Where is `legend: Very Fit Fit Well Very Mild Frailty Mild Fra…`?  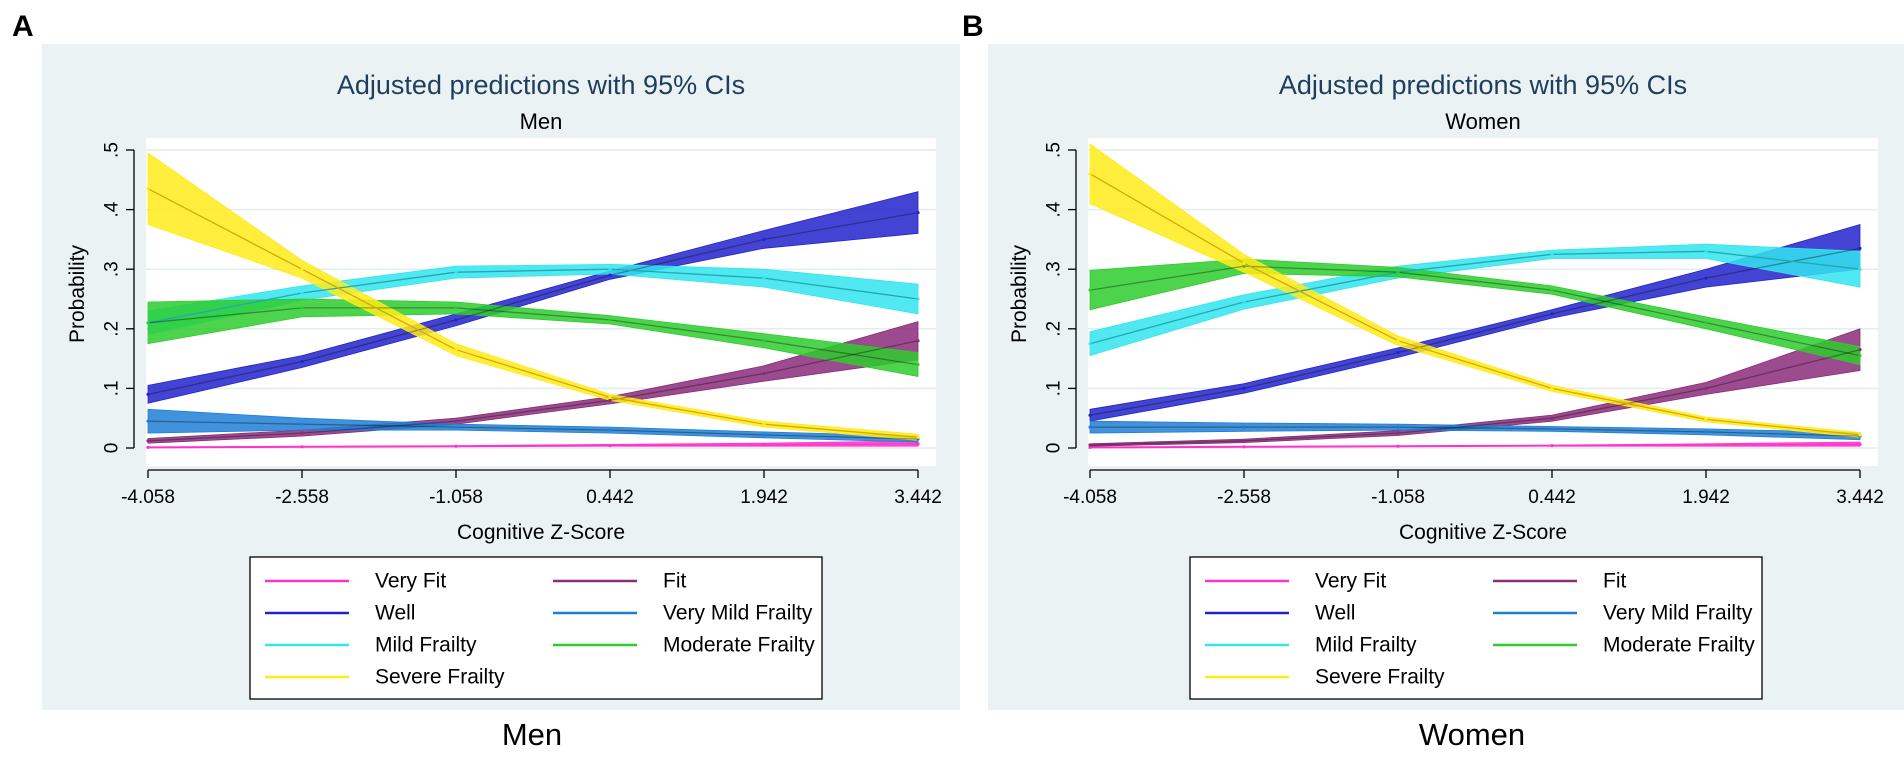 legend: Very Fit Fit Well Very Mild Frailty Mild Fra… is located at coordinates (536, 628).